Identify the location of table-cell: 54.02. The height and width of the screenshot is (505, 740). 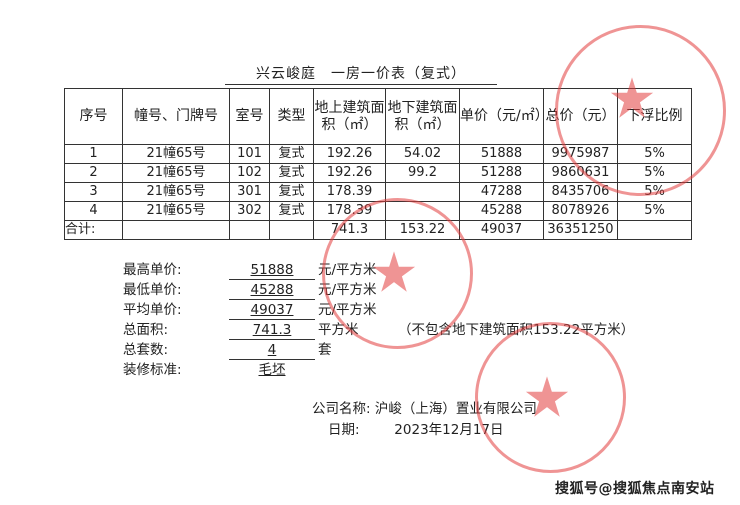
(422, 154).